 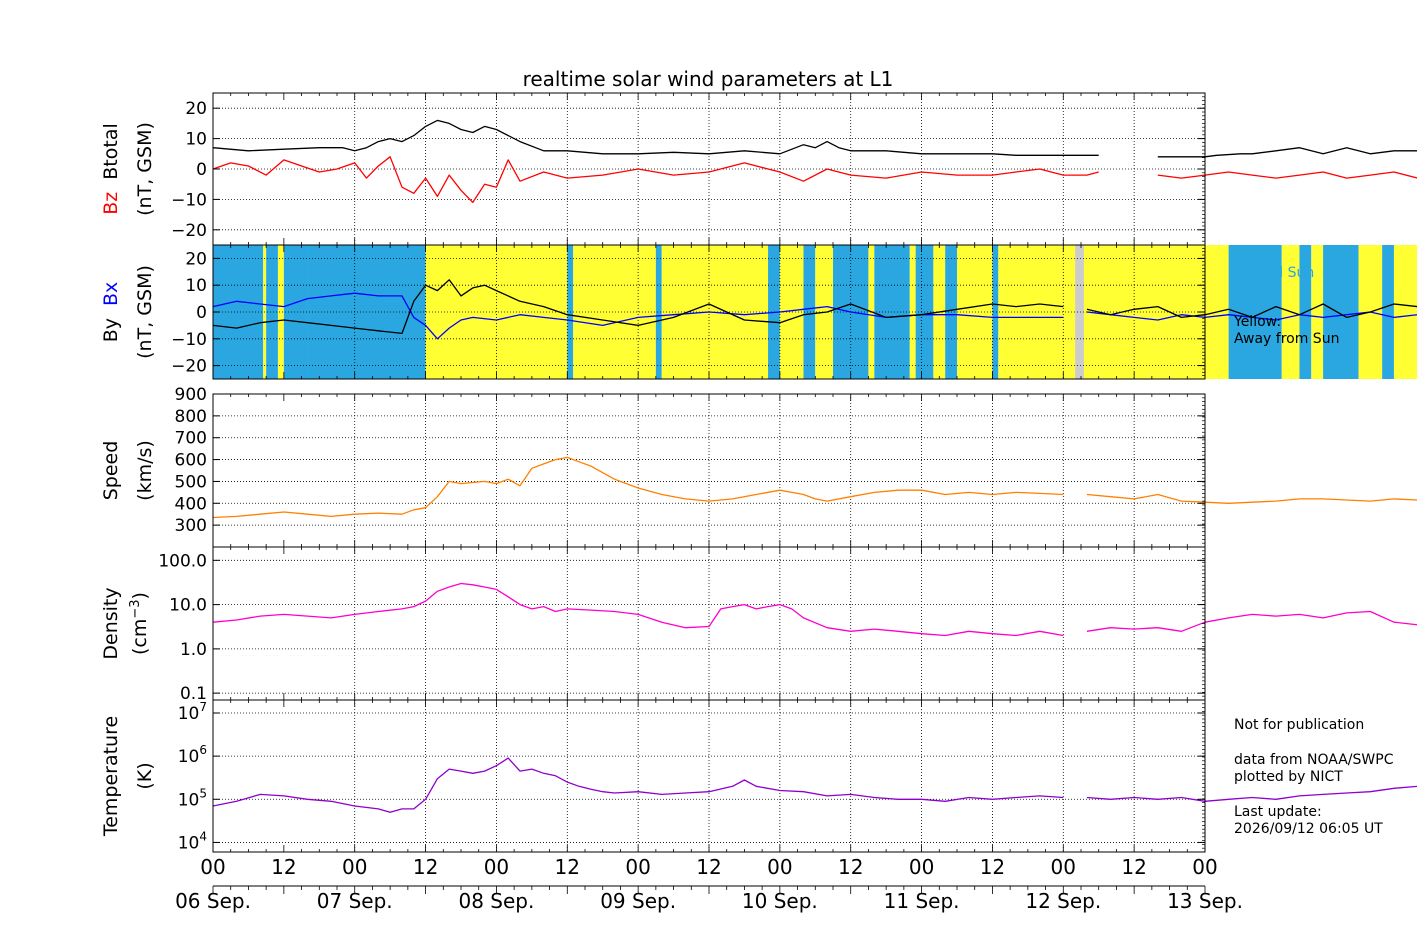 What do you see at coordinates (1252, 256) in the screenshot?
I see `legend-blue-title: Blue:` at bounding box center [1252, 256].